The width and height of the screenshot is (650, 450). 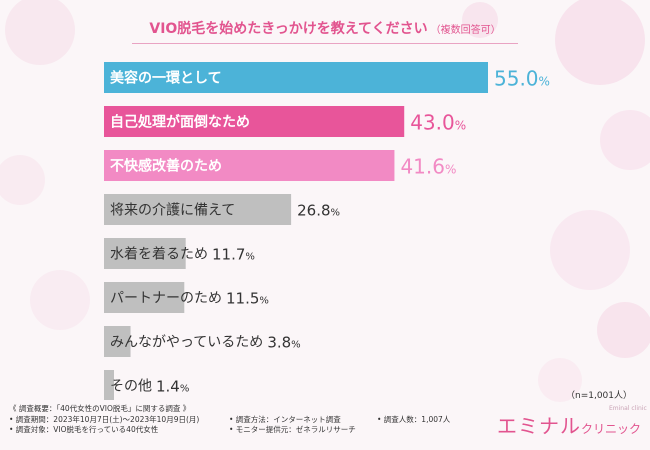 I want to click on category-label-7: みんながやっているため, so click(x=186, y=343).